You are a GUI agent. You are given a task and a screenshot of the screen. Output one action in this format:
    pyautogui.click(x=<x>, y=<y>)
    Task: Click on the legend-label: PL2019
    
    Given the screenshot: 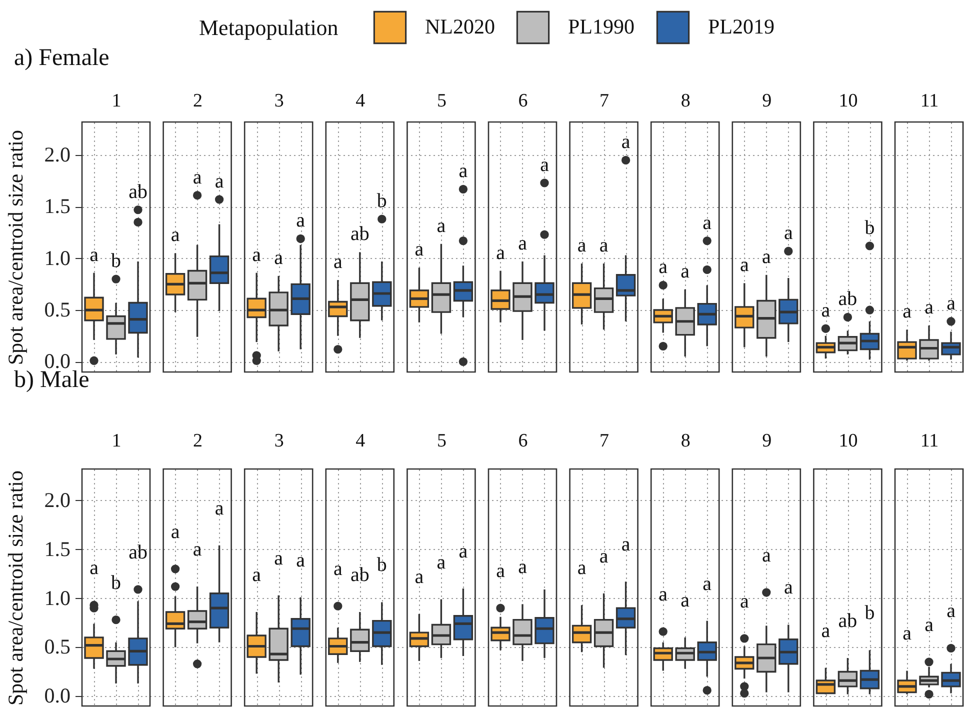 What is the action you would take?
    pyautogui.click(x=741, y=26)
    